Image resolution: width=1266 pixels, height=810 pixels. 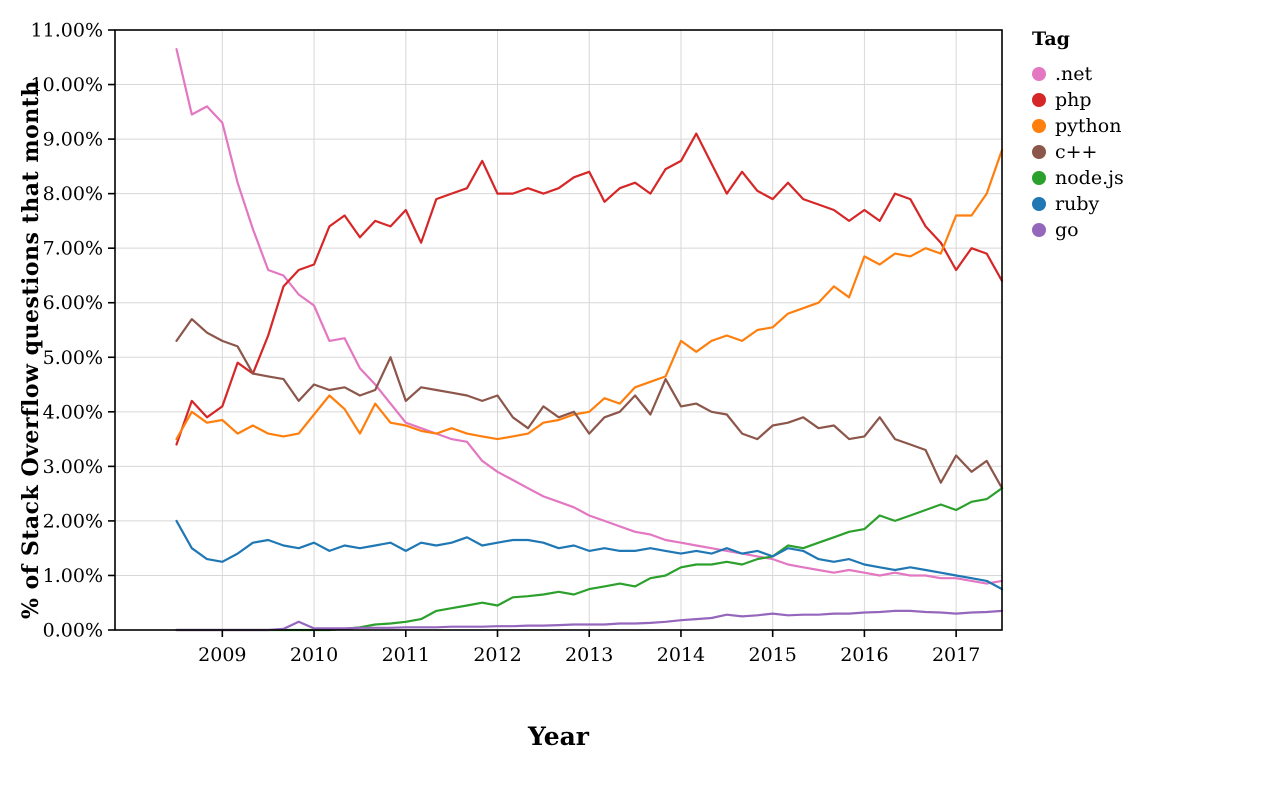 I want to click on y-tick-label: 10.00%, so click(x=67, y=85).